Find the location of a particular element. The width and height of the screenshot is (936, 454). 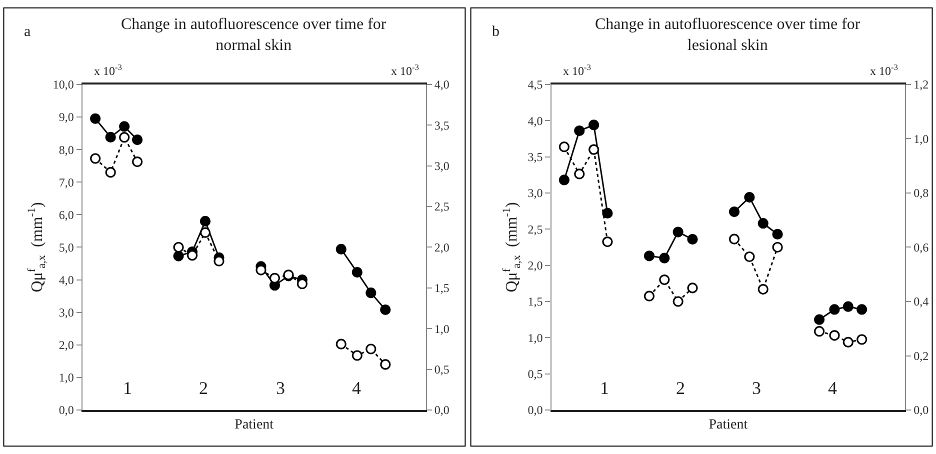

y2-tick-label: 1,2 is located at coordinates (921, 85).